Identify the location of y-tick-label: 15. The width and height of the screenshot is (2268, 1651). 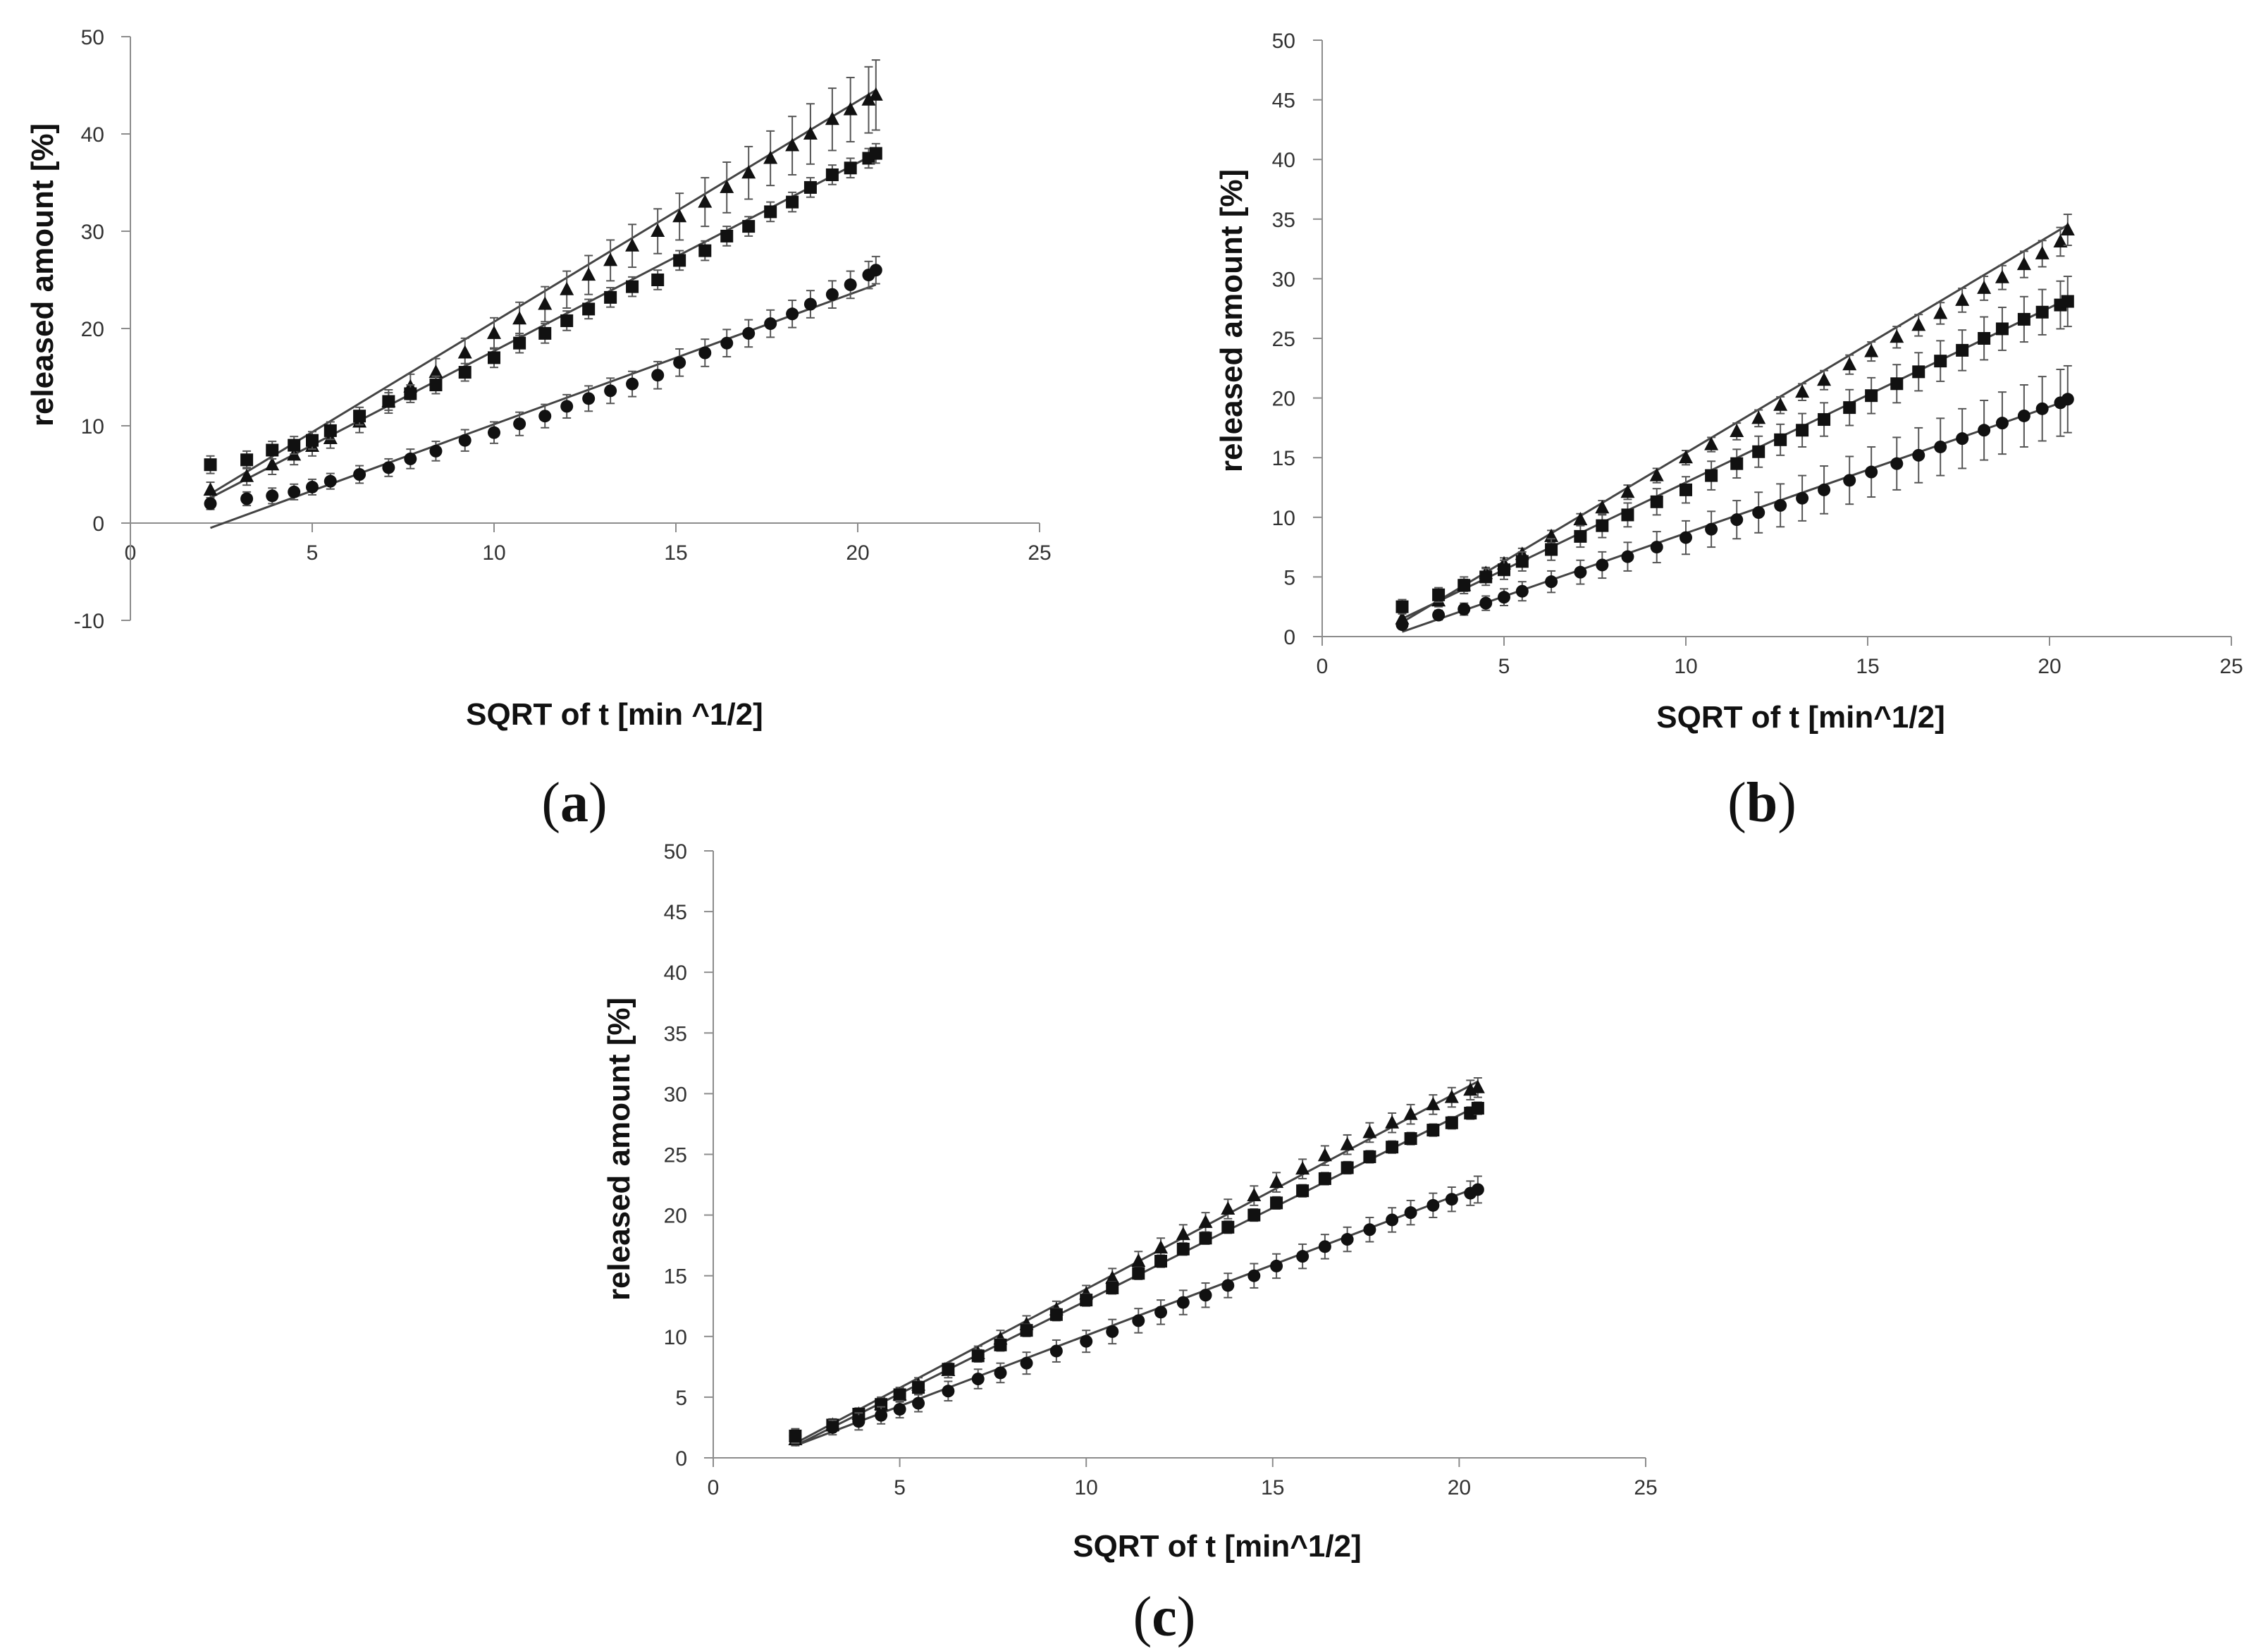
(675, 1277).